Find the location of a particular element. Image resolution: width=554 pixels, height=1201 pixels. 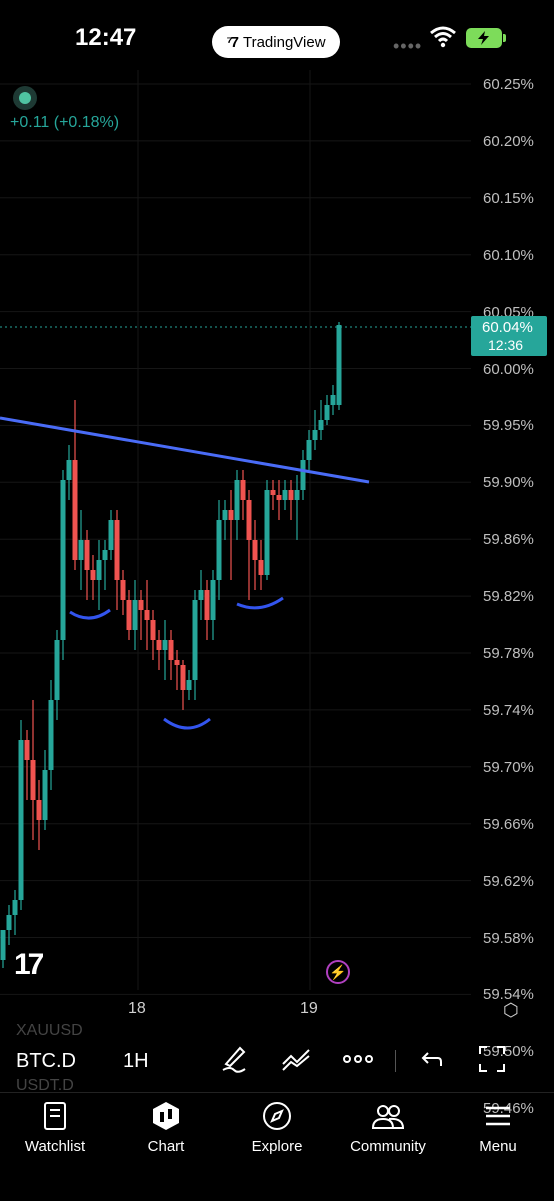

tab-explore-label: Explore is located at coordinates (277, 1146).